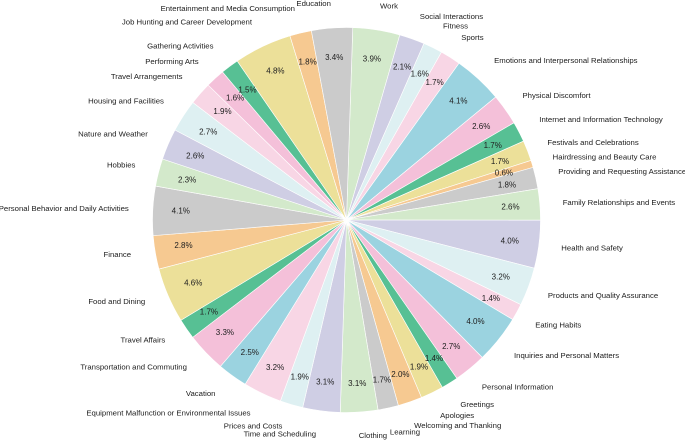 Image resolution: width=685 pixels, height=446 pixels. I want to click on svg-text: 2.5%, so click(250, 352).